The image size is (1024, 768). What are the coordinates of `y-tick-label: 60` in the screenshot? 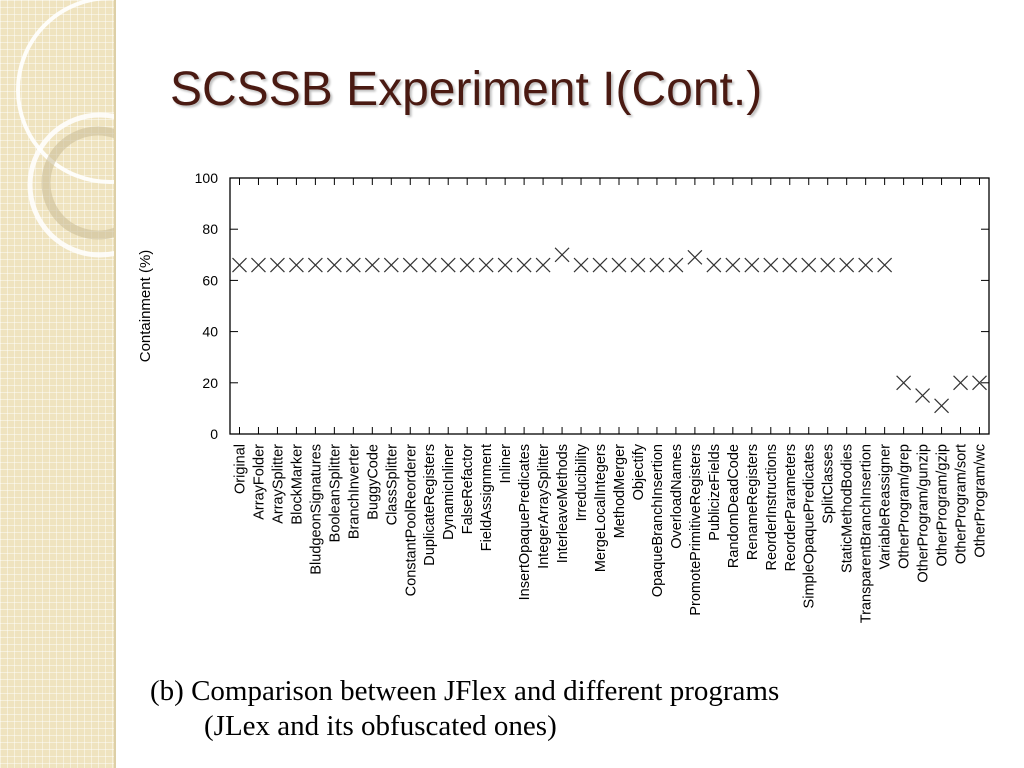 It's located at (210, 280).